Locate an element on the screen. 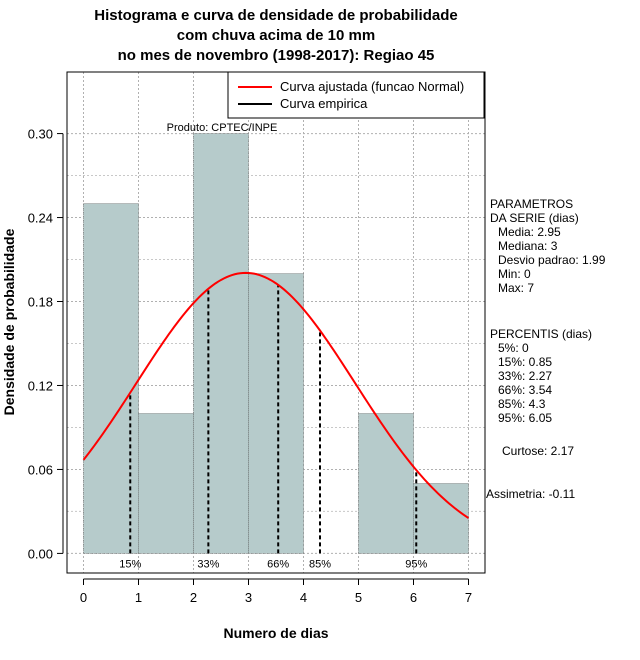  x-tick-label-7: 7 is located at coordinates (468, 597).